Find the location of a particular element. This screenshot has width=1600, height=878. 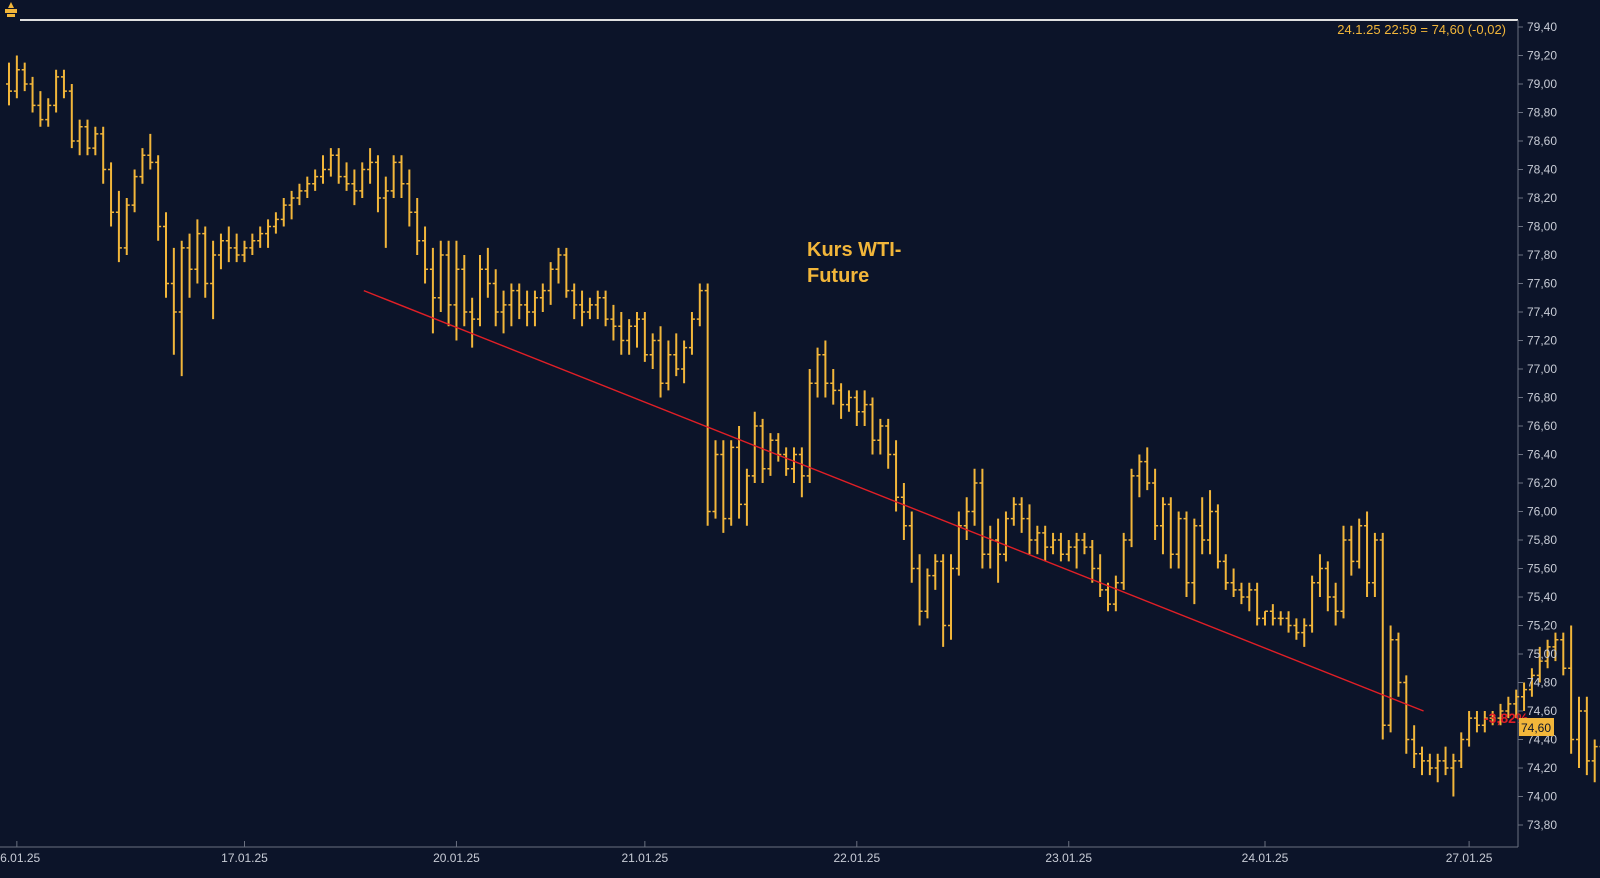

x-tick-label: 16.01.25 is located at coordinates (20, 858).